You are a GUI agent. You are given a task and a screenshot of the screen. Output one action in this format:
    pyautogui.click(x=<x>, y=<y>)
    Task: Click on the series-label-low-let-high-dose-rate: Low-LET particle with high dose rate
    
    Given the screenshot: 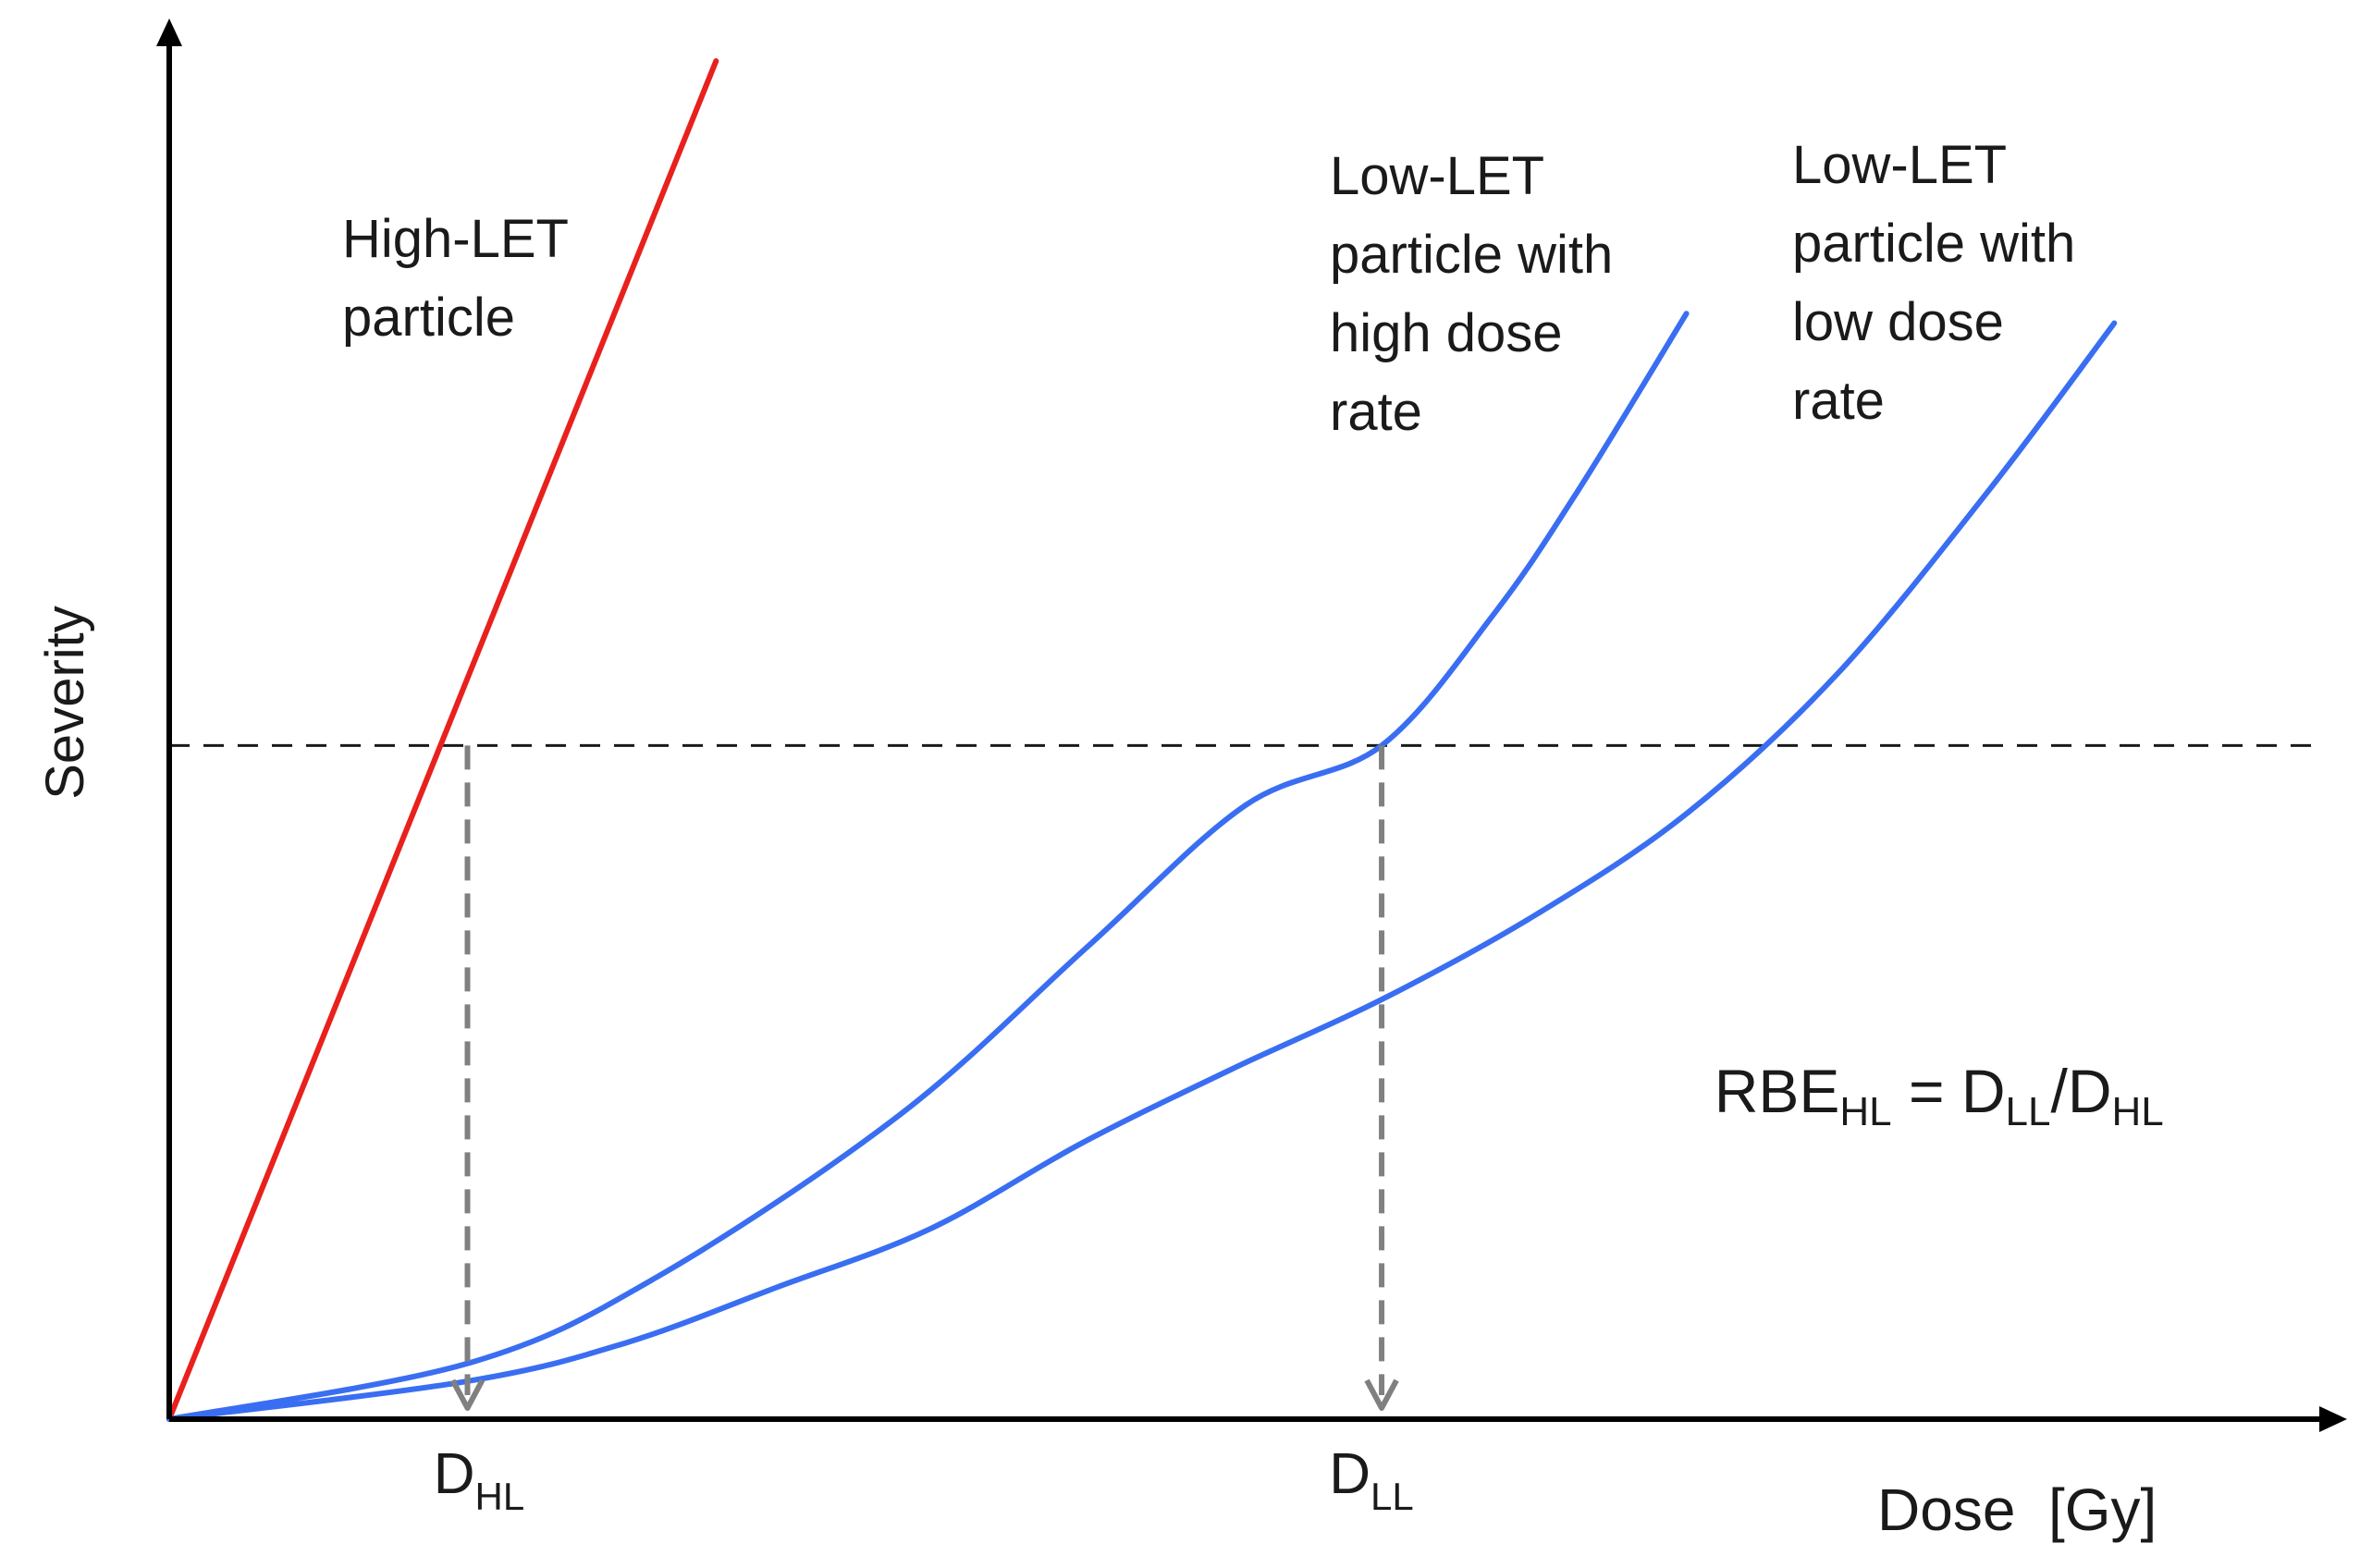 What is the action you would take?
    pyautogui.click(x=1479, y=294)
    